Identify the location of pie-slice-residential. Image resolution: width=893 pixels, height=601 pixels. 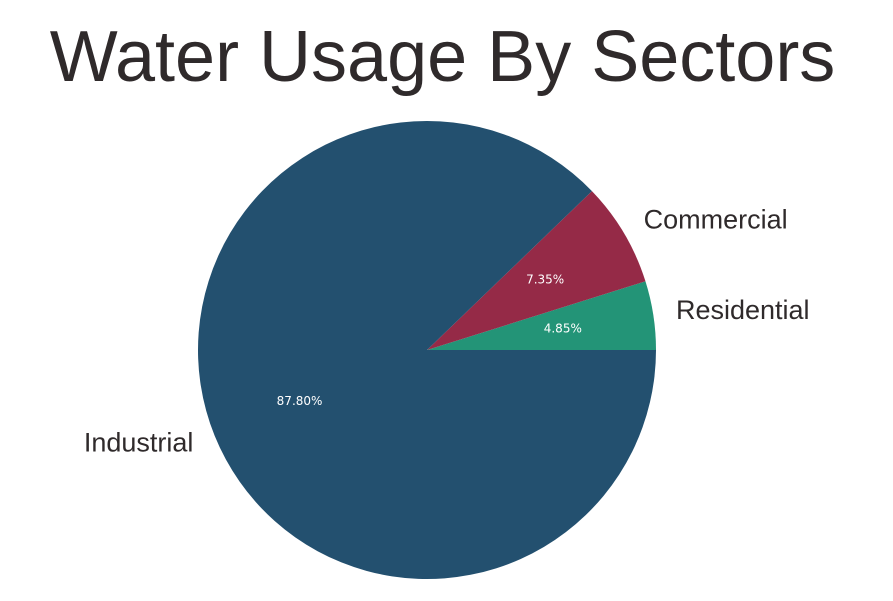
(541, 315).